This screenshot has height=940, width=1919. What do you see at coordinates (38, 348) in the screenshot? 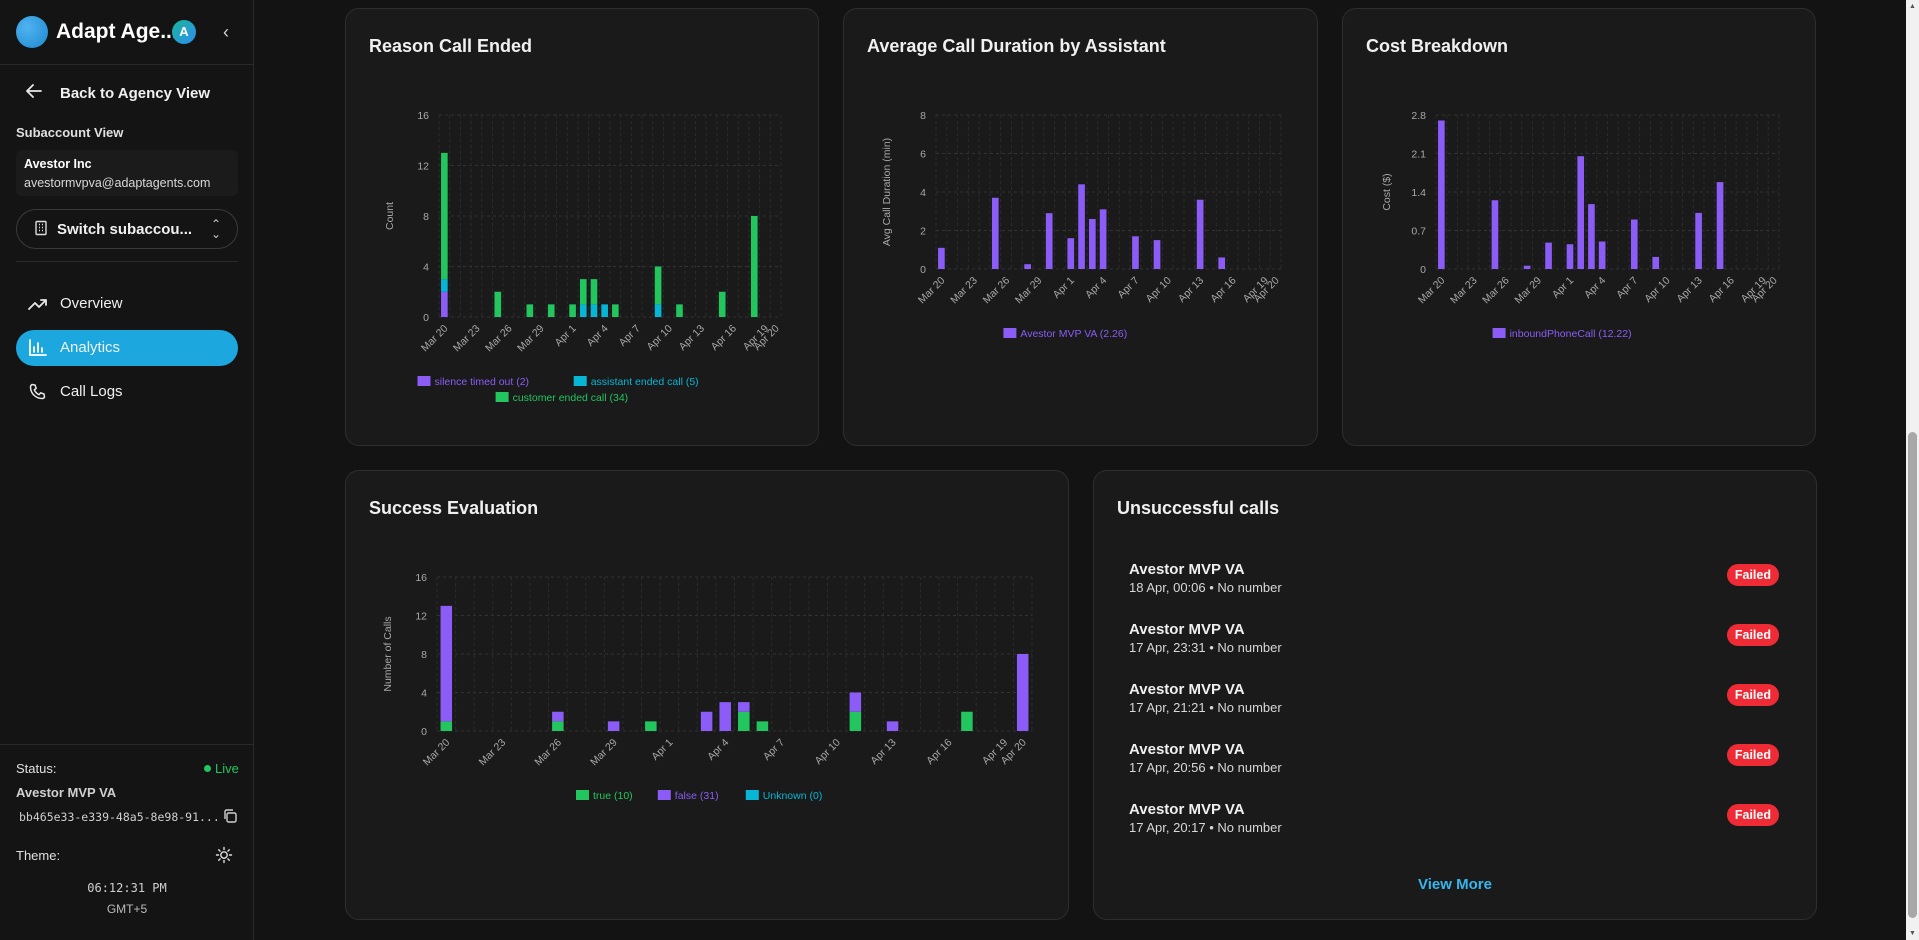
I see `bar-chart-icon` at bounding box center [38, 348].